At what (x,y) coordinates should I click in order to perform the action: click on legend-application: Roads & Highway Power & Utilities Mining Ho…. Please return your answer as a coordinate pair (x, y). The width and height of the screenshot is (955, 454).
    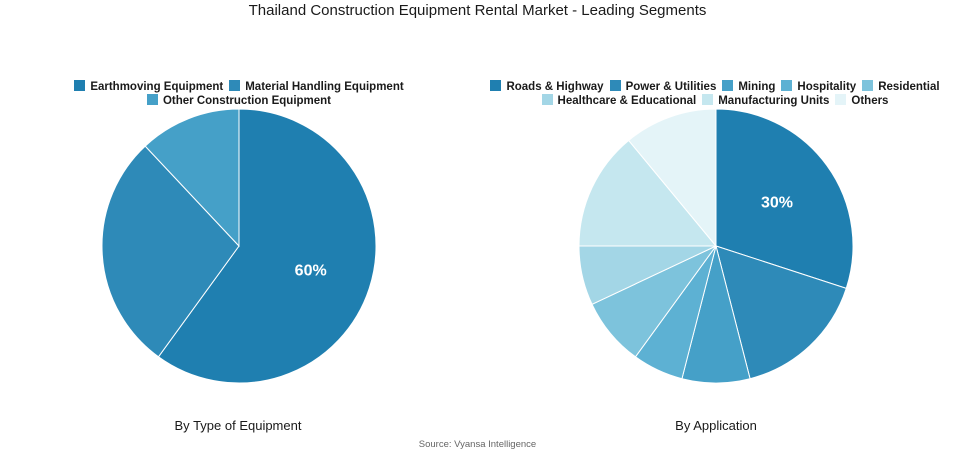
    Looking at the image, I should click on (715, 94).